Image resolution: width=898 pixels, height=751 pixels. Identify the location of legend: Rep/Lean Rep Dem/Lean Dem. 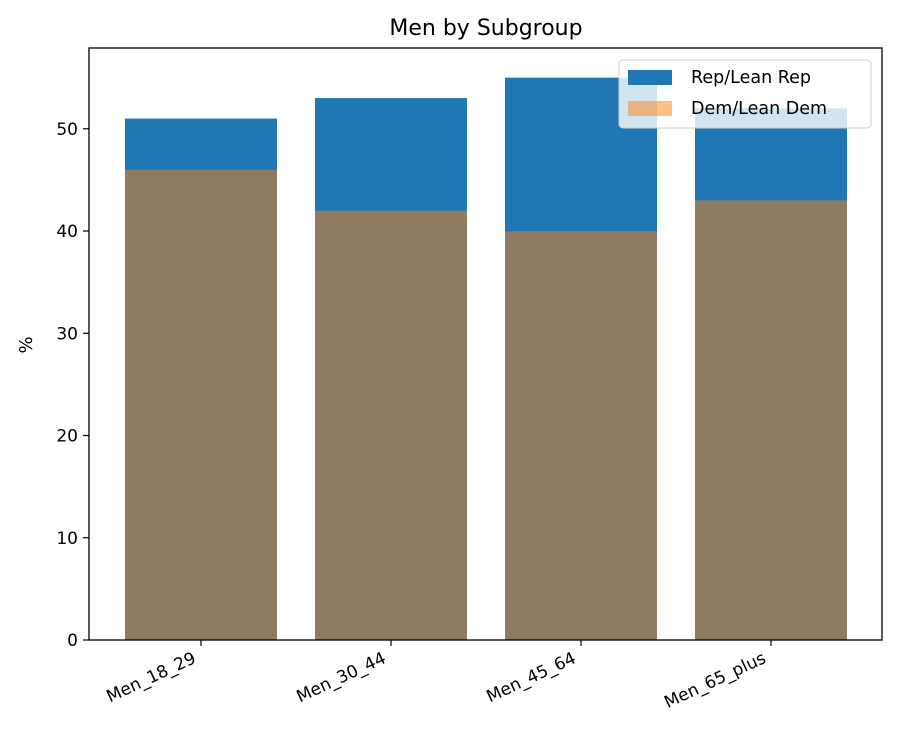
(745, 94).